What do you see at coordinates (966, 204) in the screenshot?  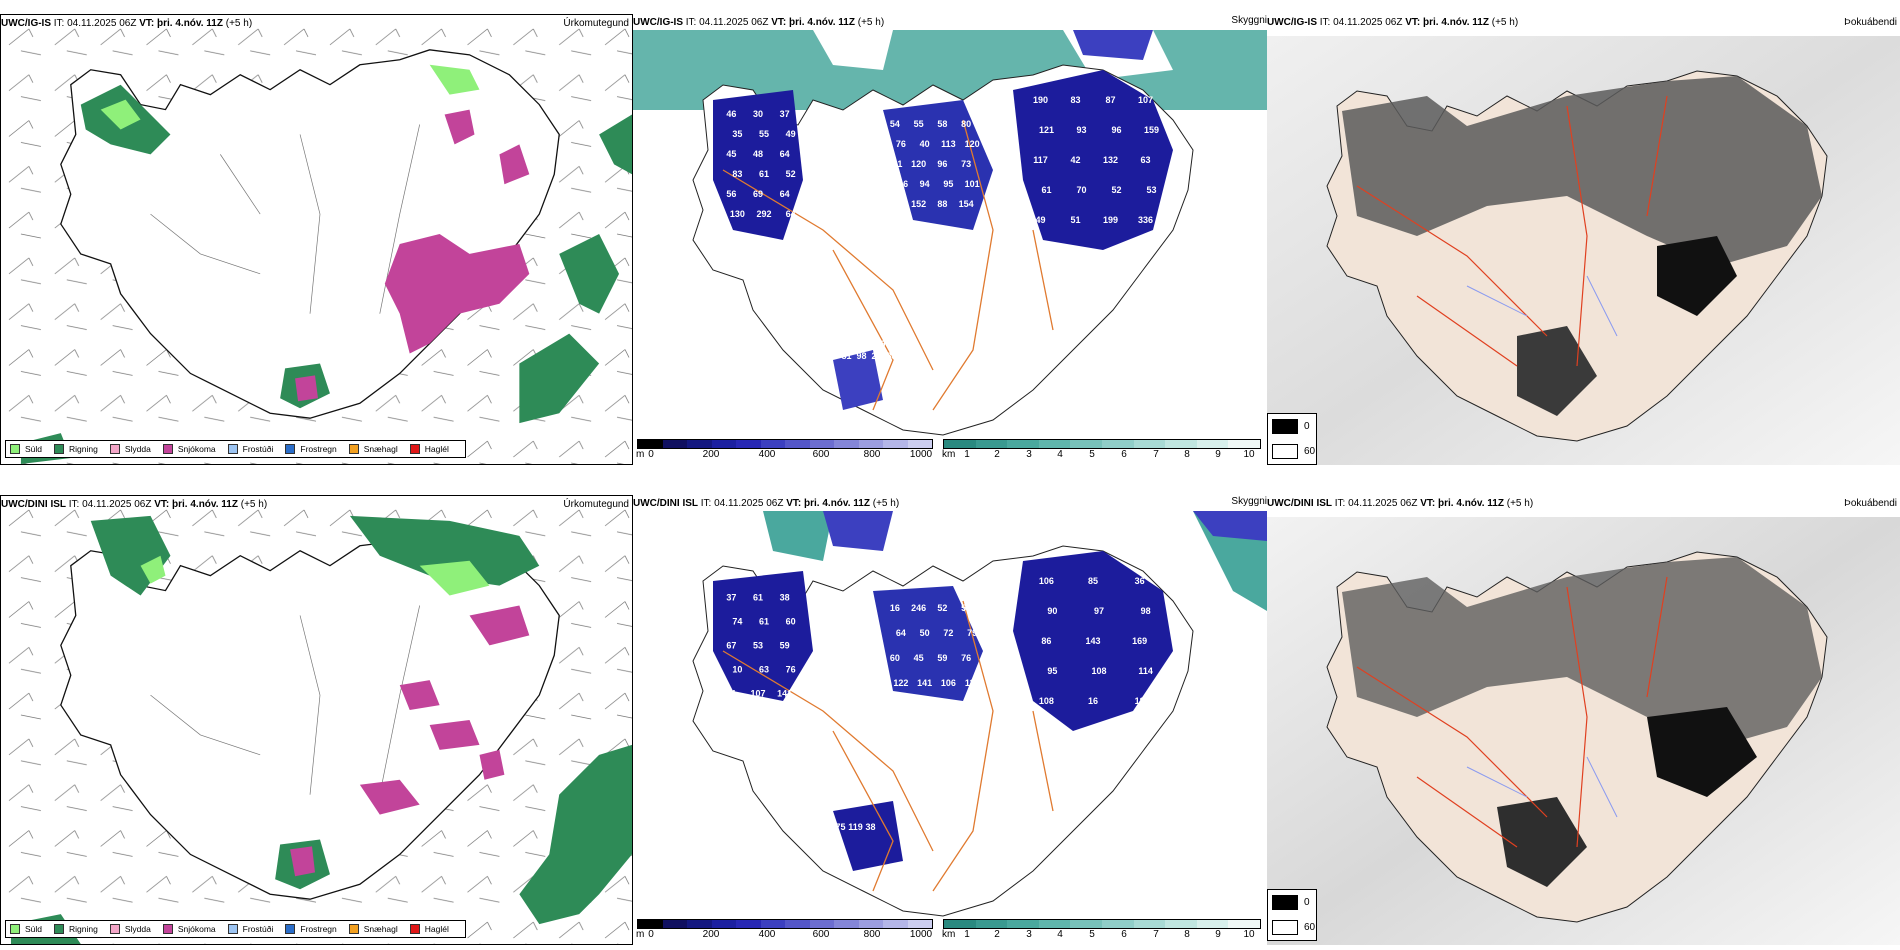 I see `cloud-base-label: 154` at bounding box center [966, 204].